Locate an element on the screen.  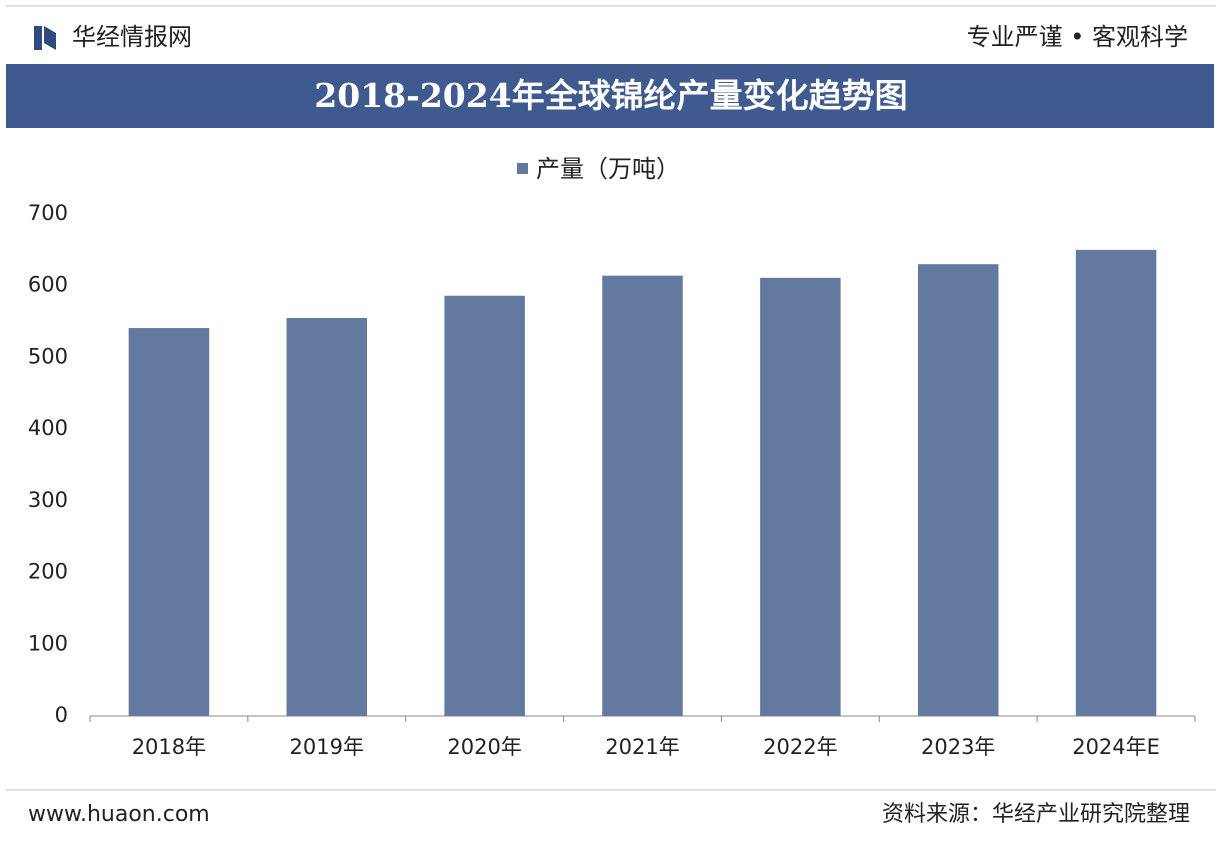
y-tick-label: 0 is located at coordinates (61, 715).